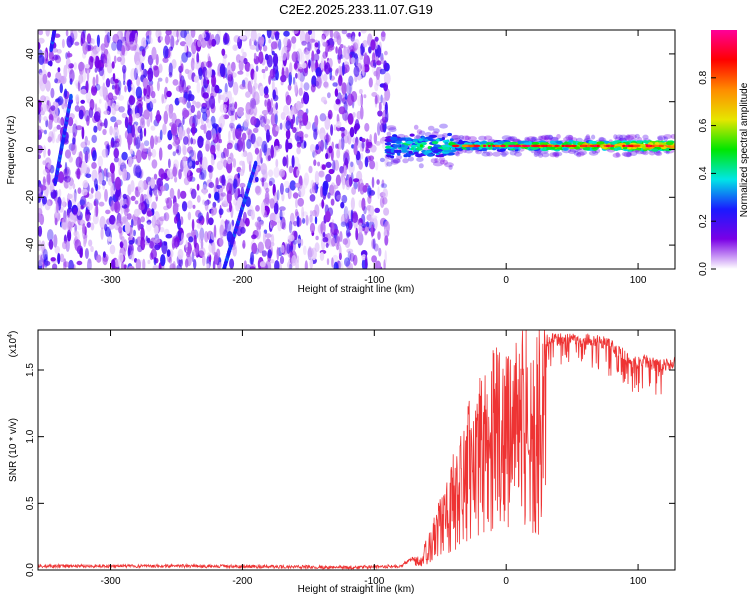  What do you see at coordinates (242, 581) in the screenshot?
I see `x-tick-label: -200` at bounding box center [242, 581].